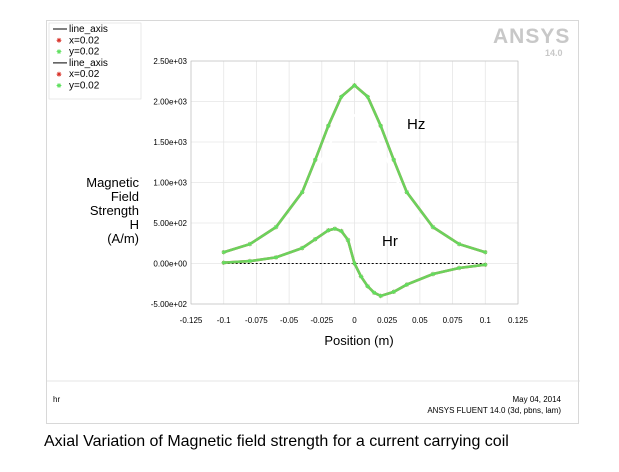 The height and width of the screenshot is (472, 619). I want to click on legend-box, so click(95, 61).